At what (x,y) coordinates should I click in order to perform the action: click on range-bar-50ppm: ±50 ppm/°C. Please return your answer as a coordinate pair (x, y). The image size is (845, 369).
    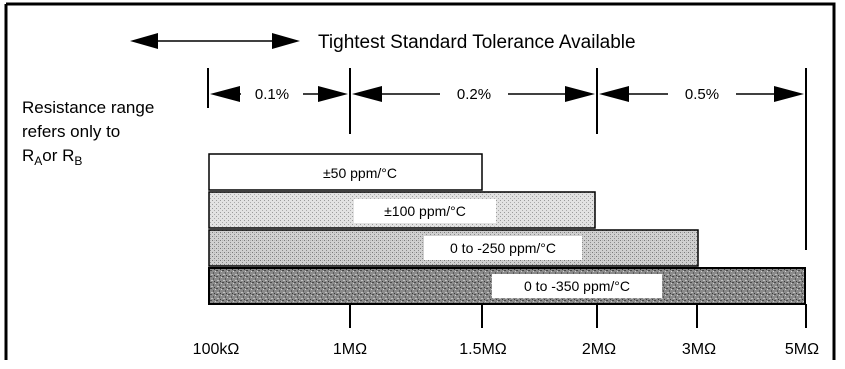
    Looking at the image, I should click on (345, 172).